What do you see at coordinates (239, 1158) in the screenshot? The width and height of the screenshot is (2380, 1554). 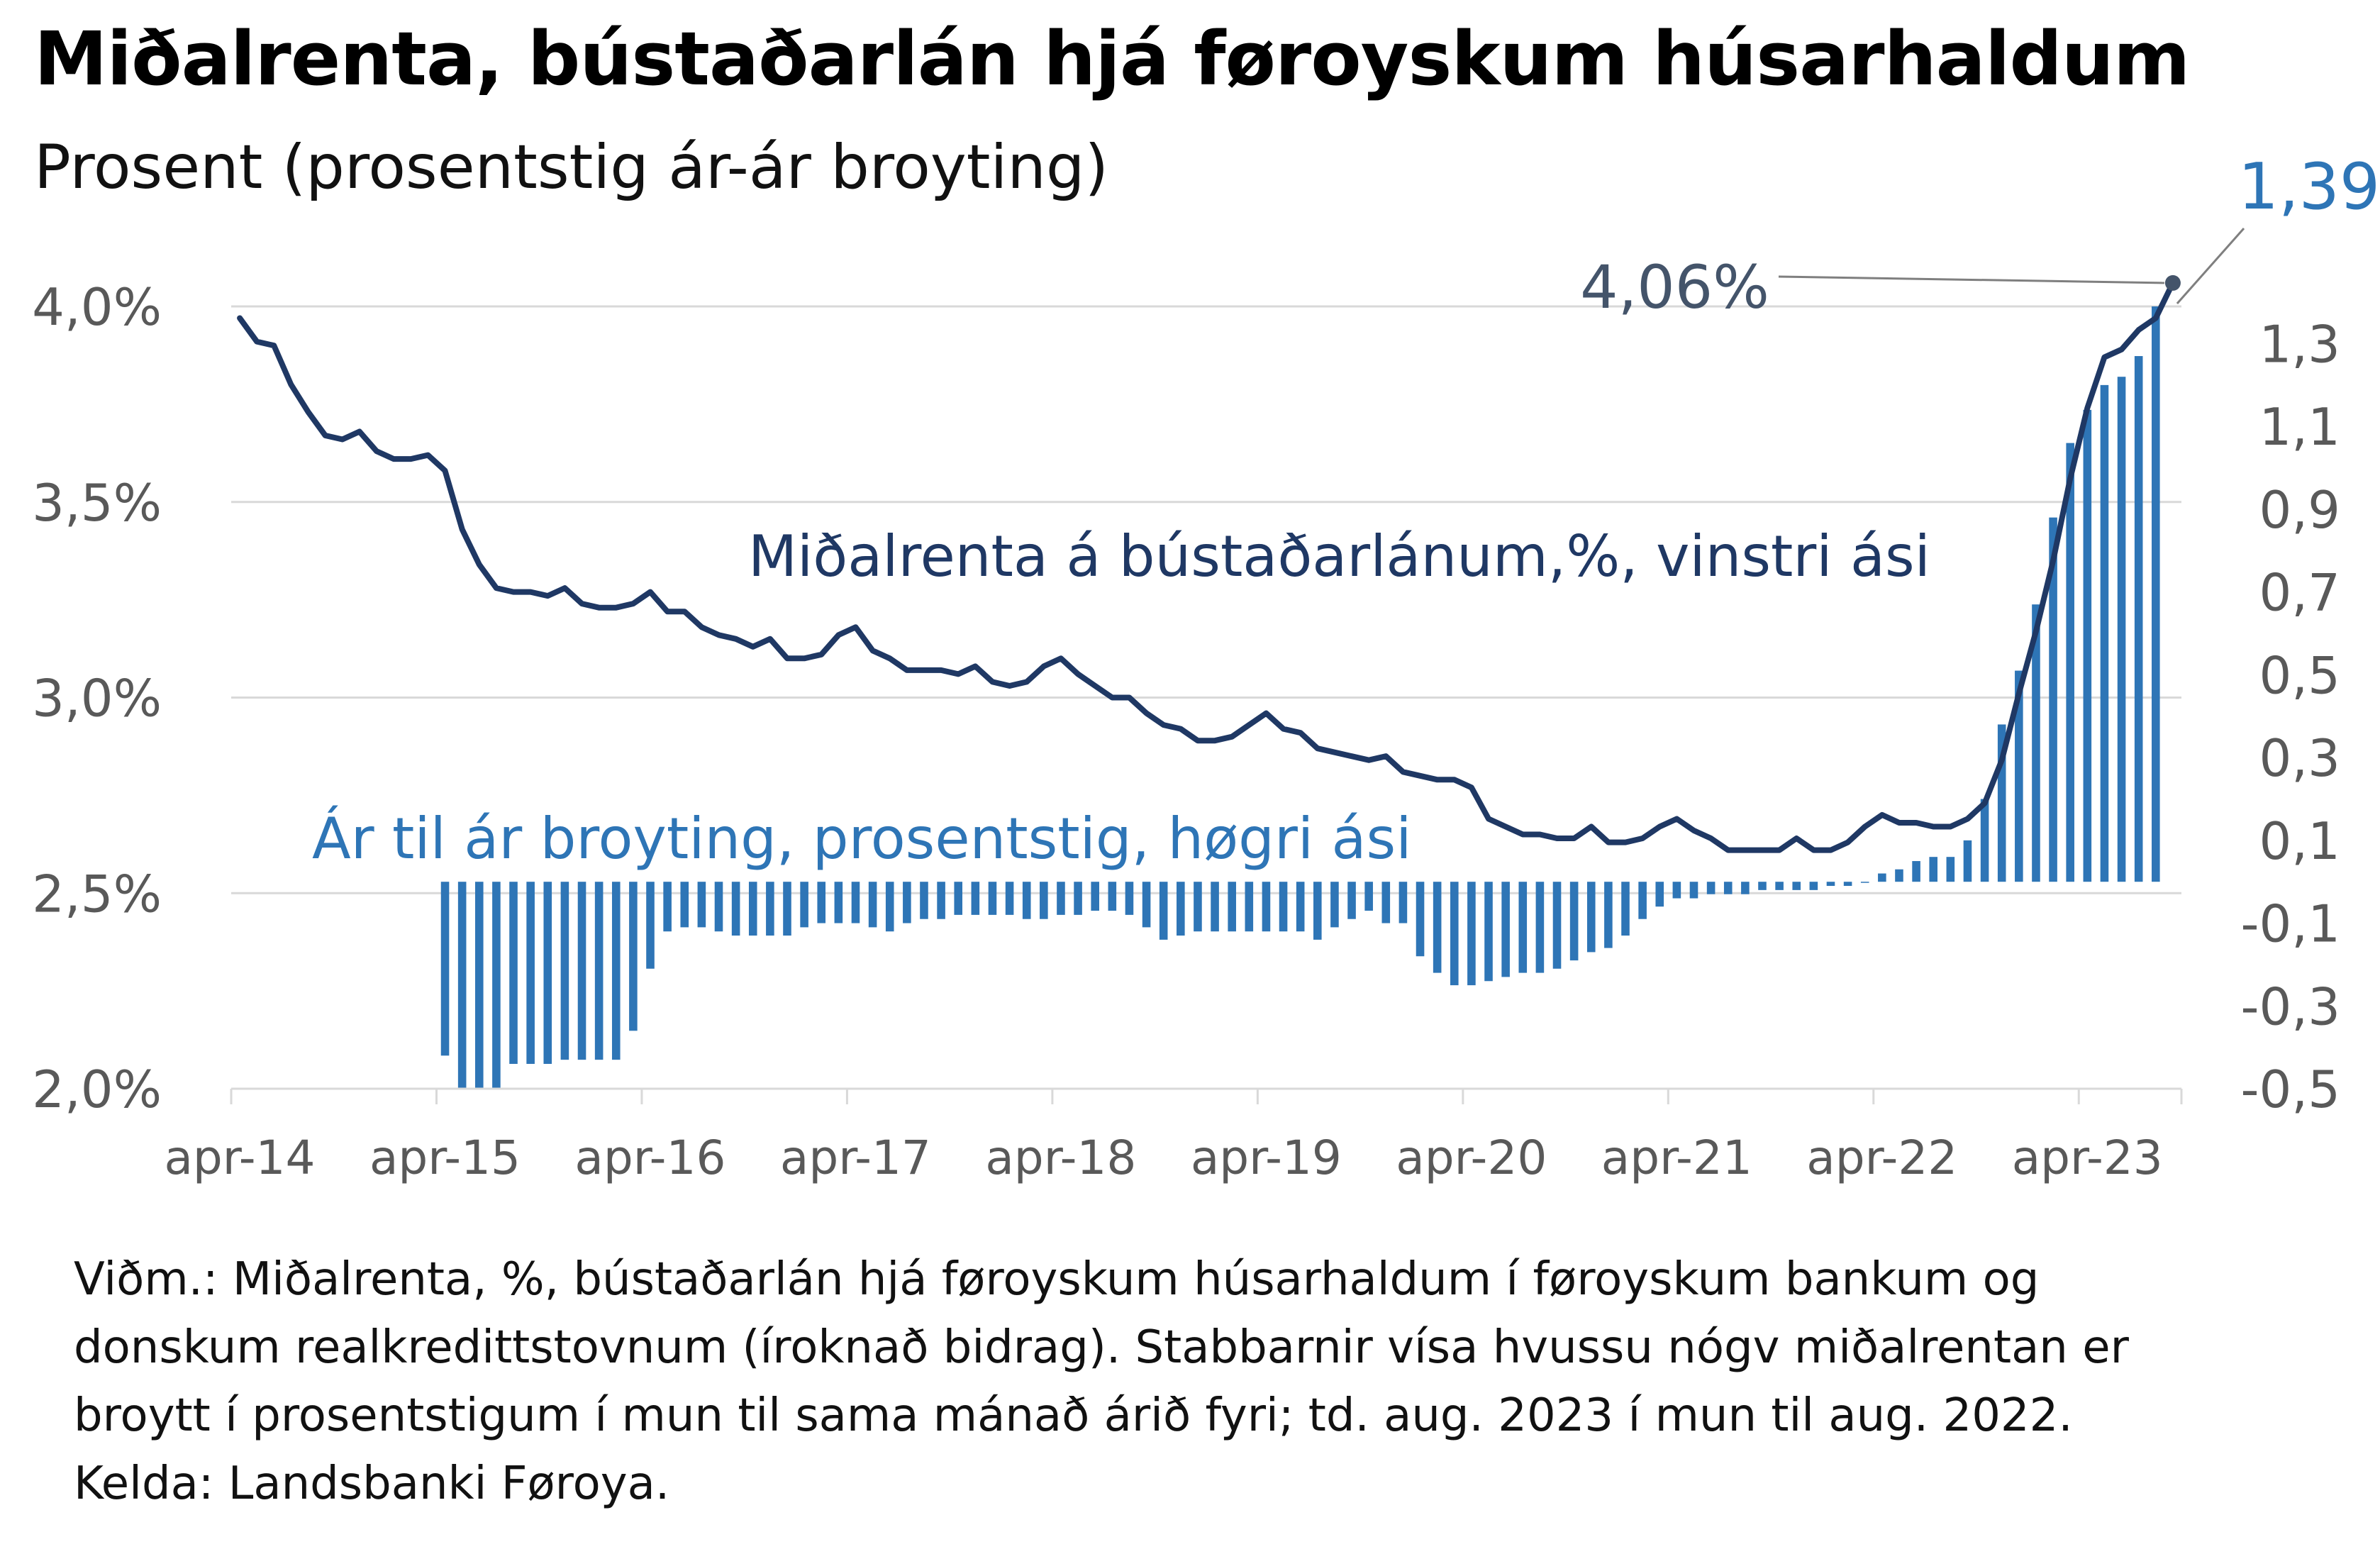 I see `x-tick-label: apr-14` at bounding box center [239, 1158].